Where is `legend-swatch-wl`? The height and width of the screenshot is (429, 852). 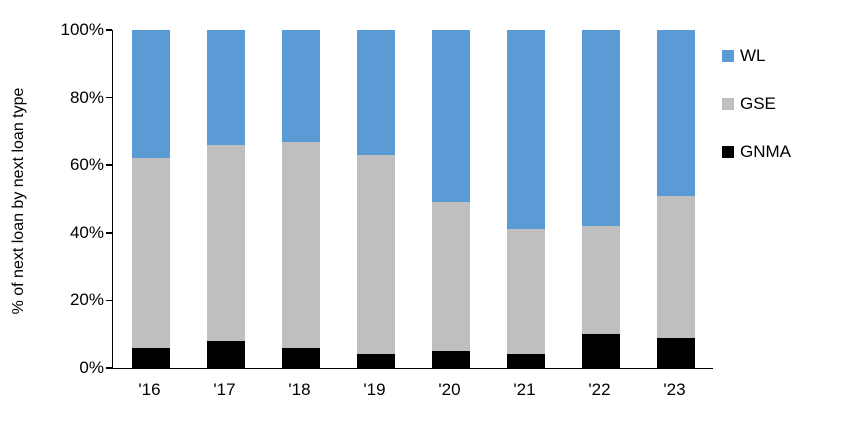
legend-swatch-wl is located at coordinates (728, 56).